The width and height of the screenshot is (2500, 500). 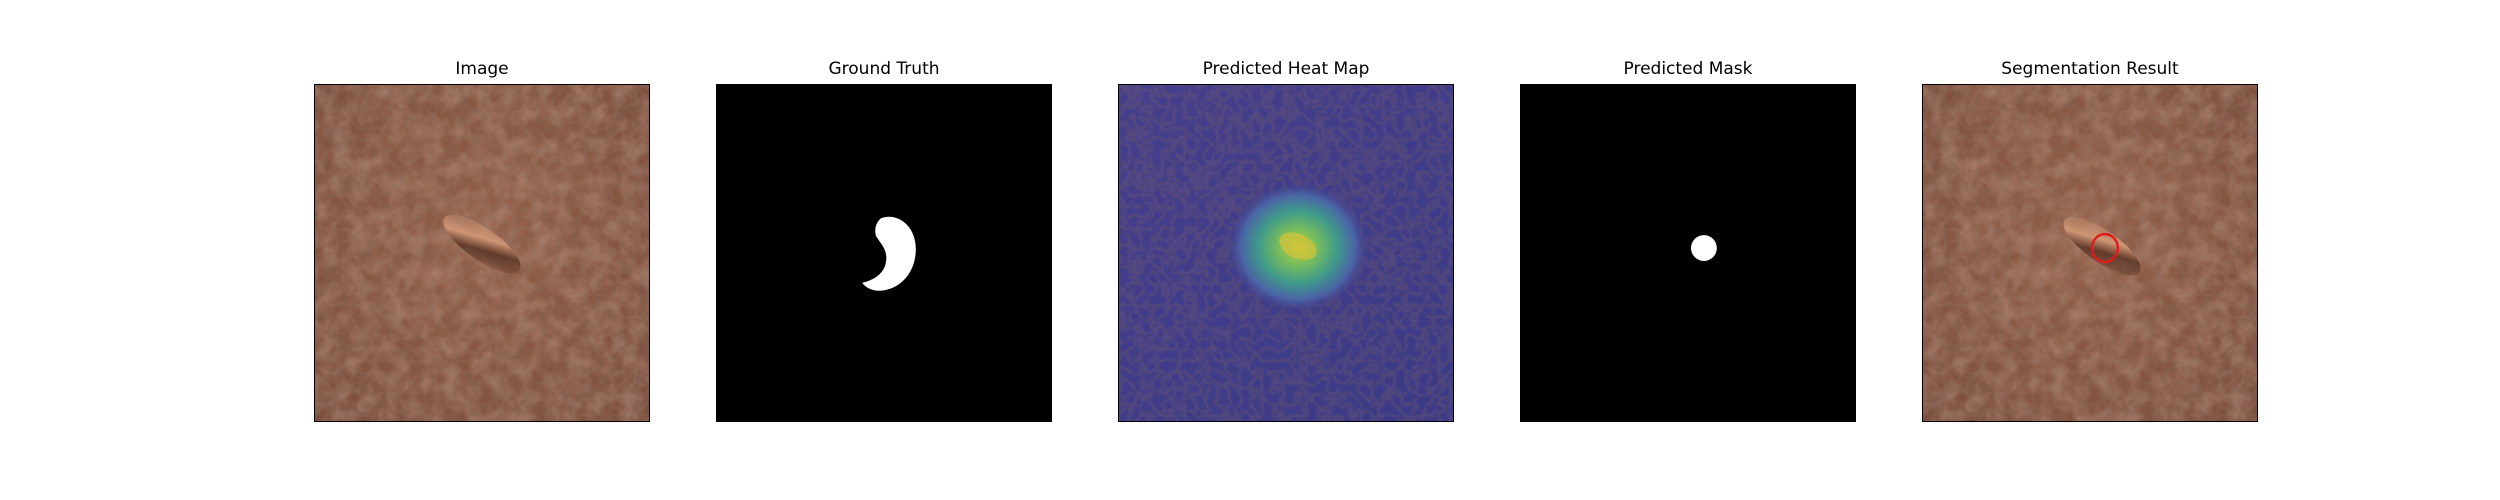 I want to click on predicted-region, so click(x=1703, y=248).